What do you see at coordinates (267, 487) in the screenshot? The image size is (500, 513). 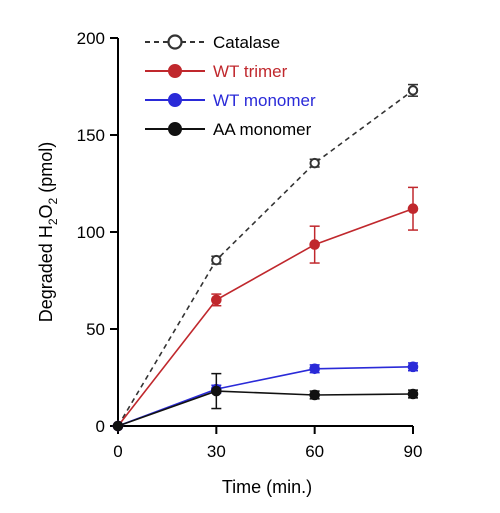 I see `x-axis-title: Time (min.)` at bounding box center [267, 487].